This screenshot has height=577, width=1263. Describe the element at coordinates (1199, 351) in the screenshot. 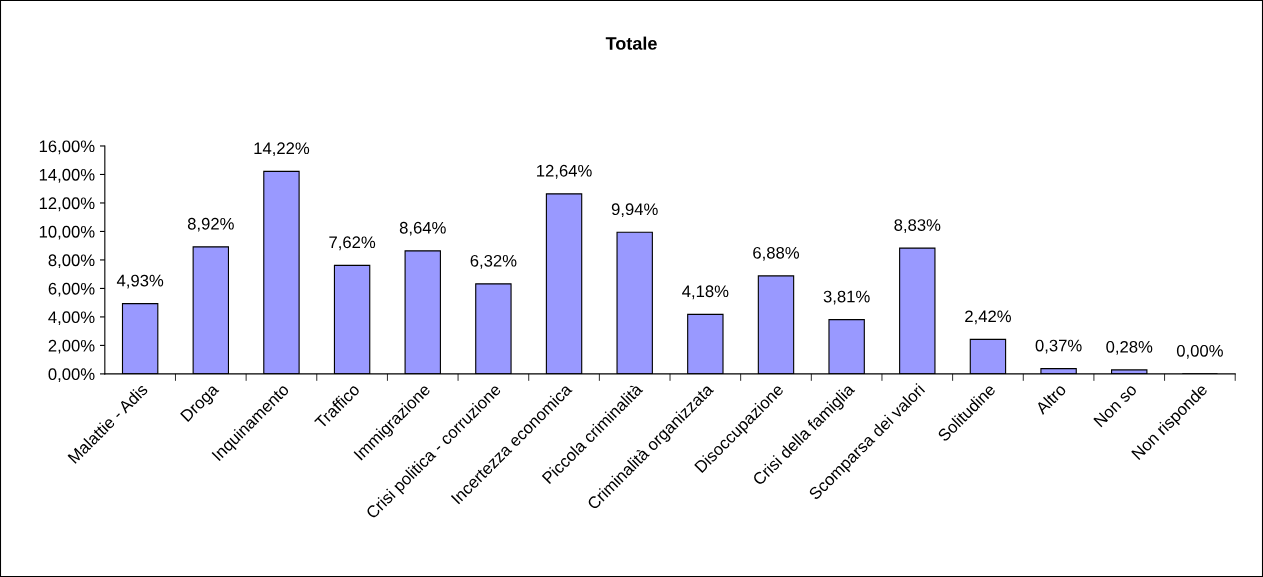

I see `data-label: 0,00%` at that location.